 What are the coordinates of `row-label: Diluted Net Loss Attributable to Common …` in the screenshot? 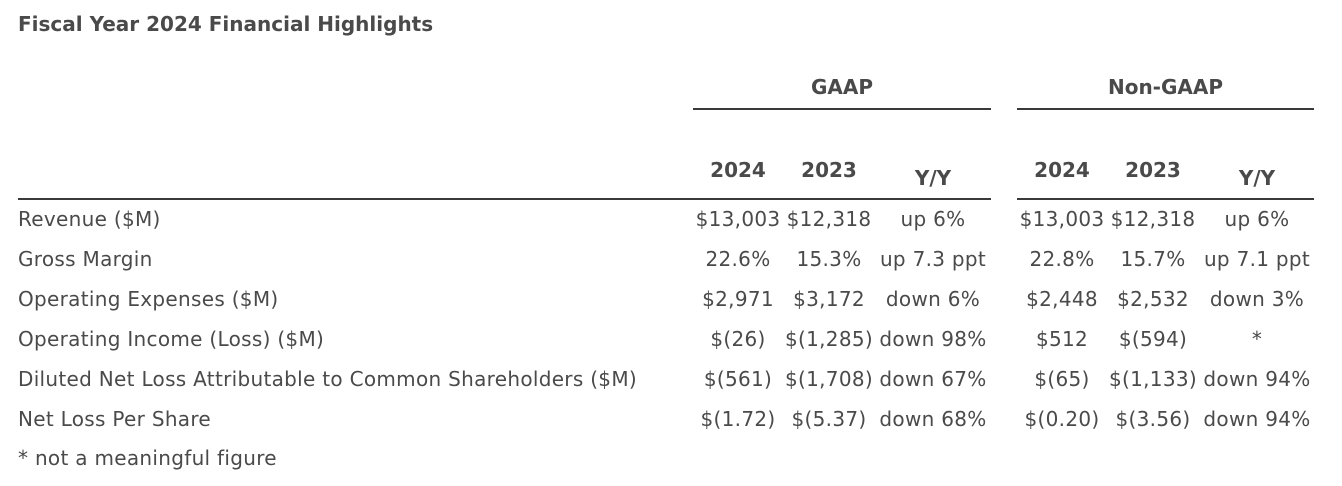 It's located at (327, 379).